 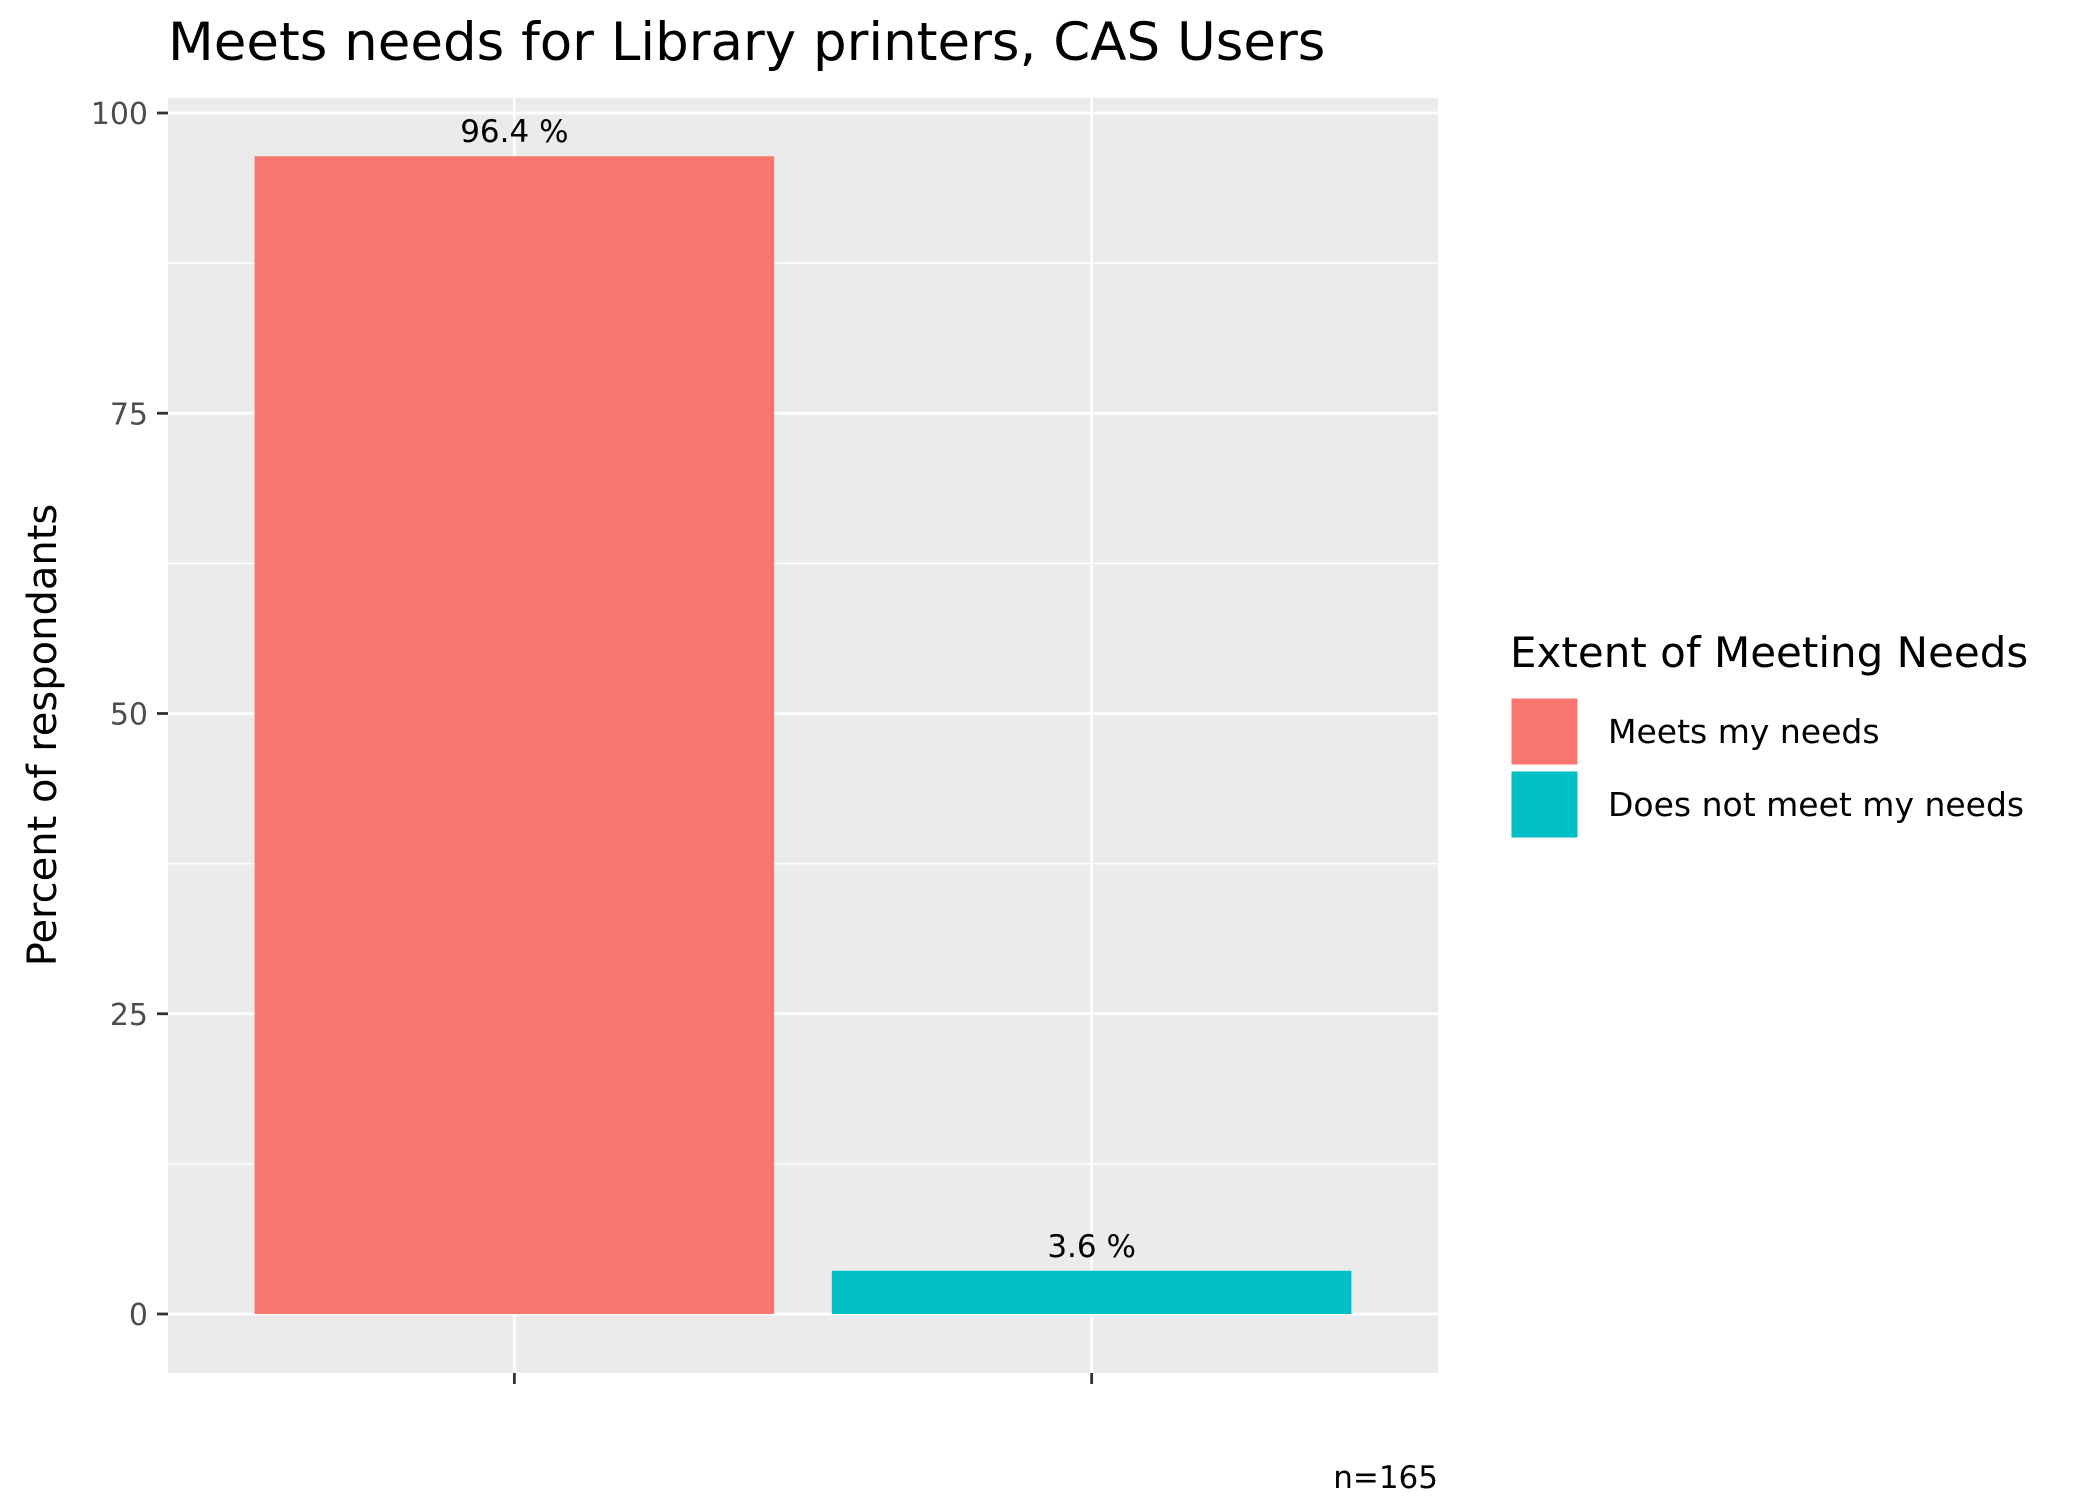 What do you see at coordinates (43, 735) in the screenshot?
I see `y-axis-title: Percent of respondants` at bounding box center [43, 735].